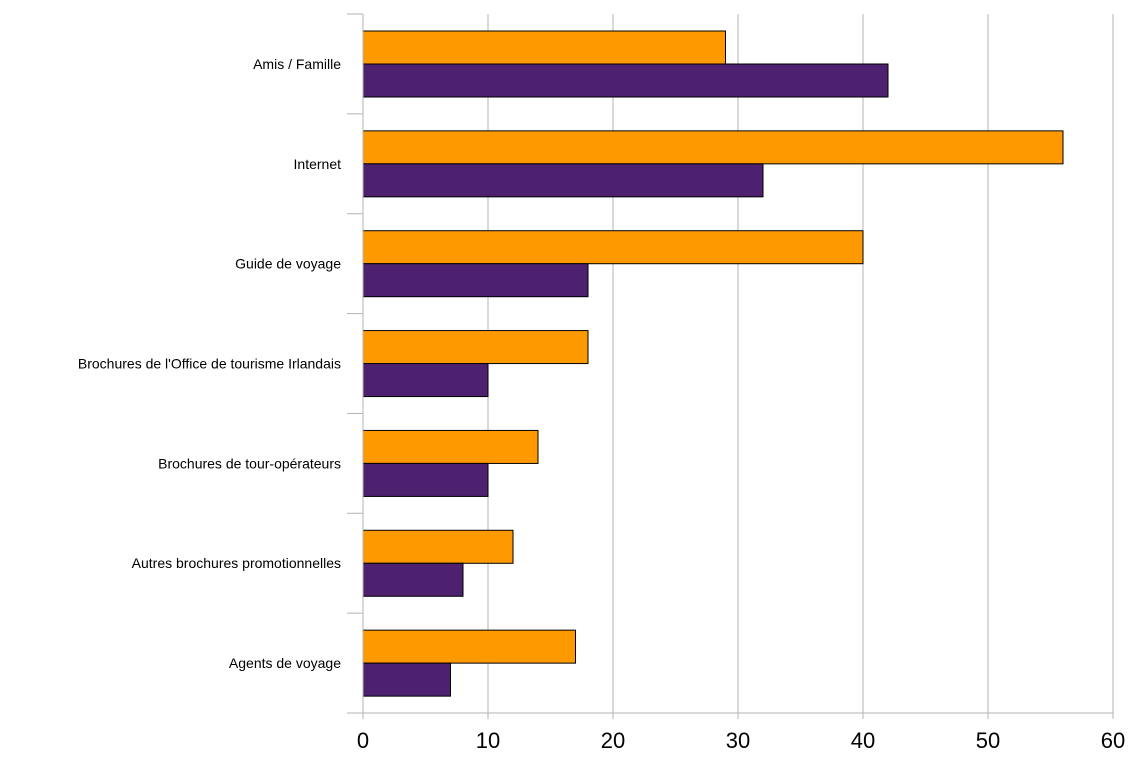  I want to click on category-label: Autres brochures promotionnelles, so click(236, 563).